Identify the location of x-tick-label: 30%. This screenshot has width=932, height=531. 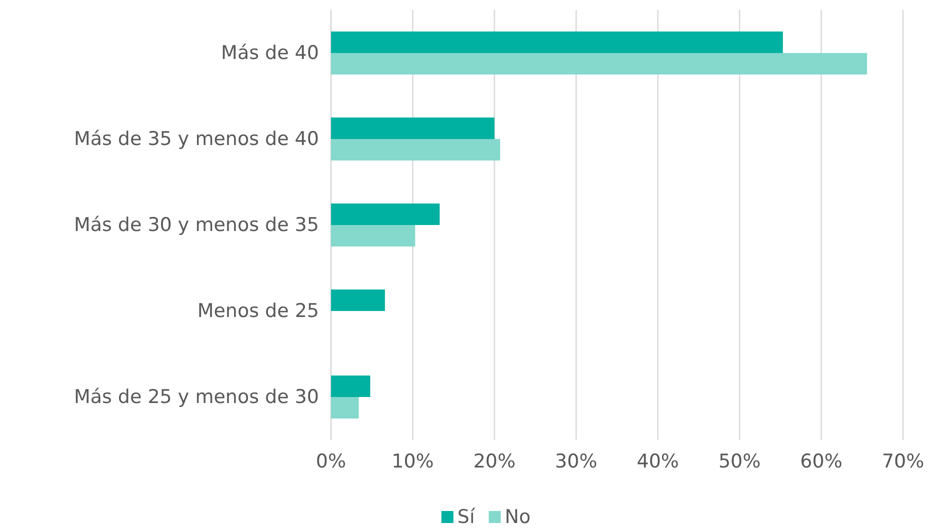
(576, 461).